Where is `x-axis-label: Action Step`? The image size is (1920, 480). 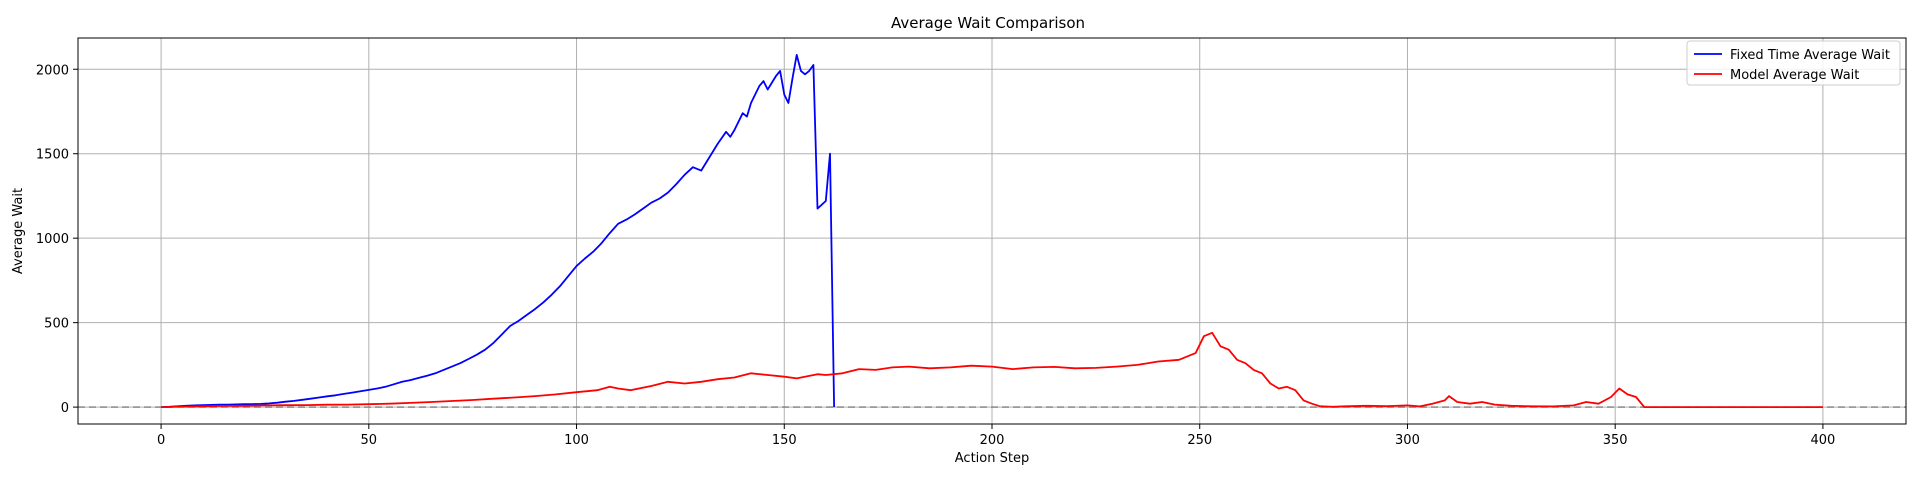
x-axis-label: Action Step is located at coordinates (992, 458).